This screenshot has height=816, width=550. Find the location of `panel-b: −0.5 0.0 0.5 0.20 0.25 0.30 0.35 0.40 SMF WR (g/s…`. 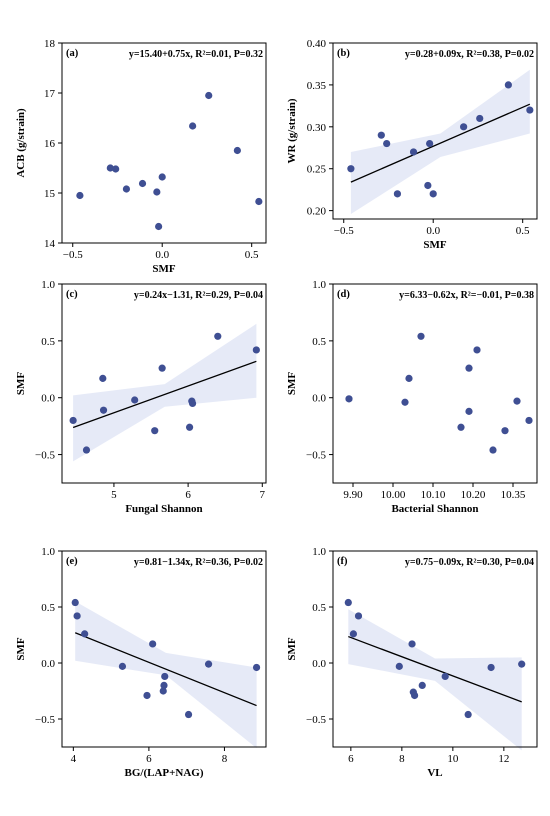

panel-b: −0.5 0.0 0.5 0.20 0.25 0.30 0.35 0.40 SMF WR (g/s… is located at coordinates (412, 144).